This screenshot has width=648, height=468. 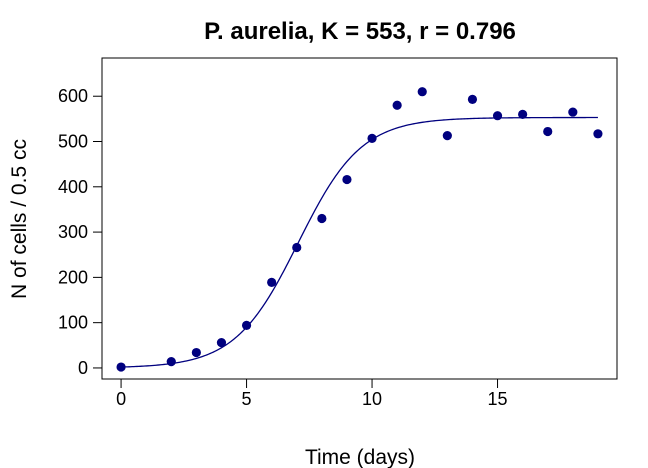 I want to click on y-tick-label: 200, so click(x=73, y=277).